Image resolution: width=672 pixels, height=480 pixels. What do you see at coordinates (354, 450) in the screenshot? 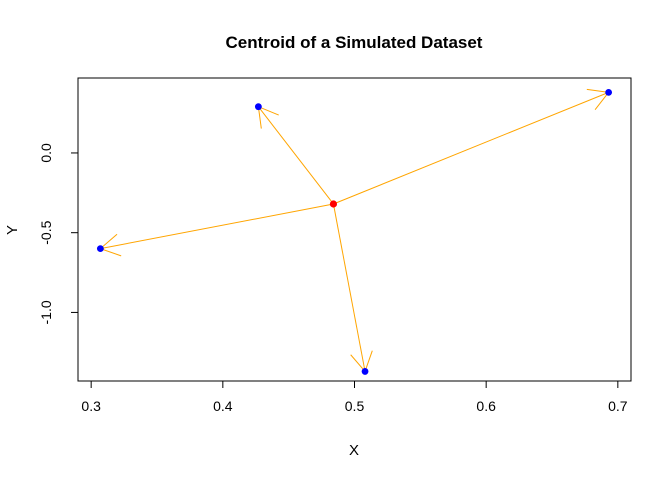
I see `x-axis-label: X` at bounding box center [354, 450].